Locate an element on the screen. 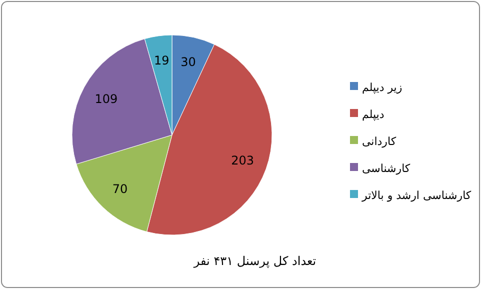  legend-label: دیپلم is located at coordinates (373, 114).